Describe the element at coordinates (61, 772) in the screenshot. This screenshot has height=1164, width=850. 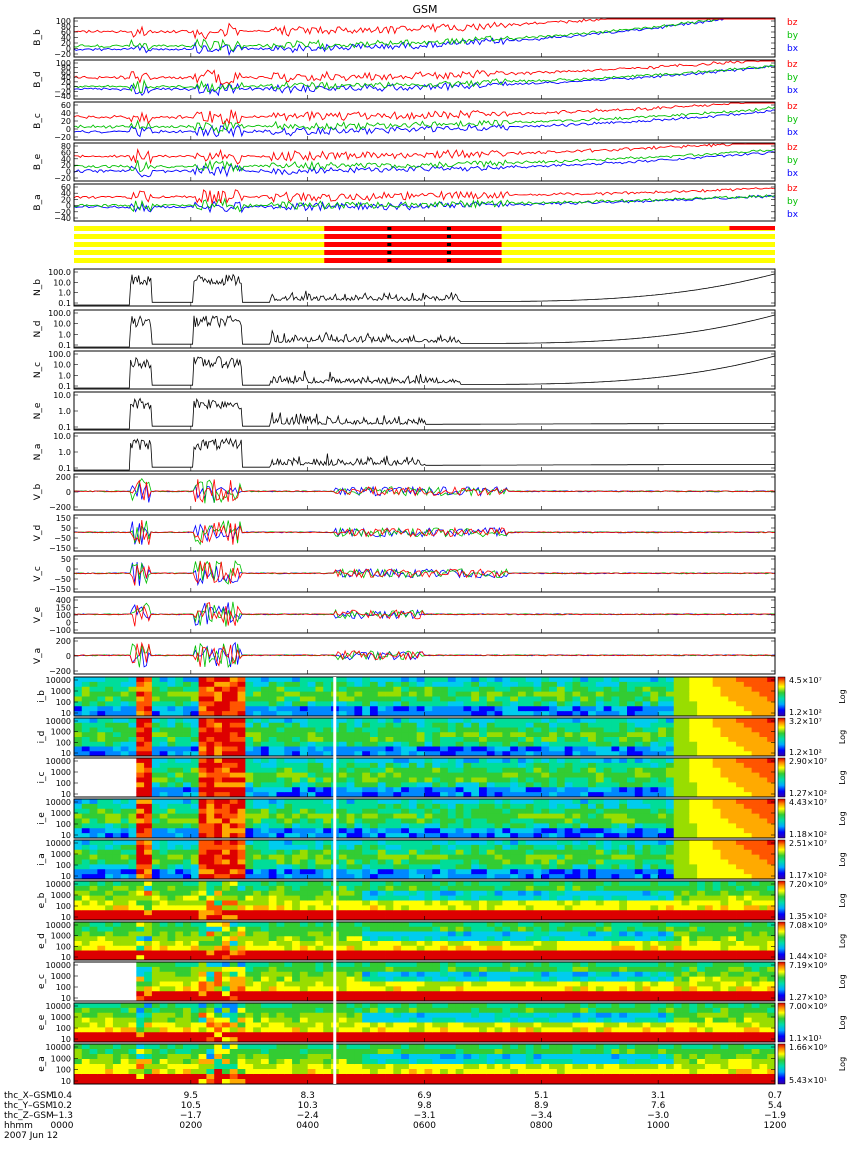
I see `y-tick-label: 1000` at that location.